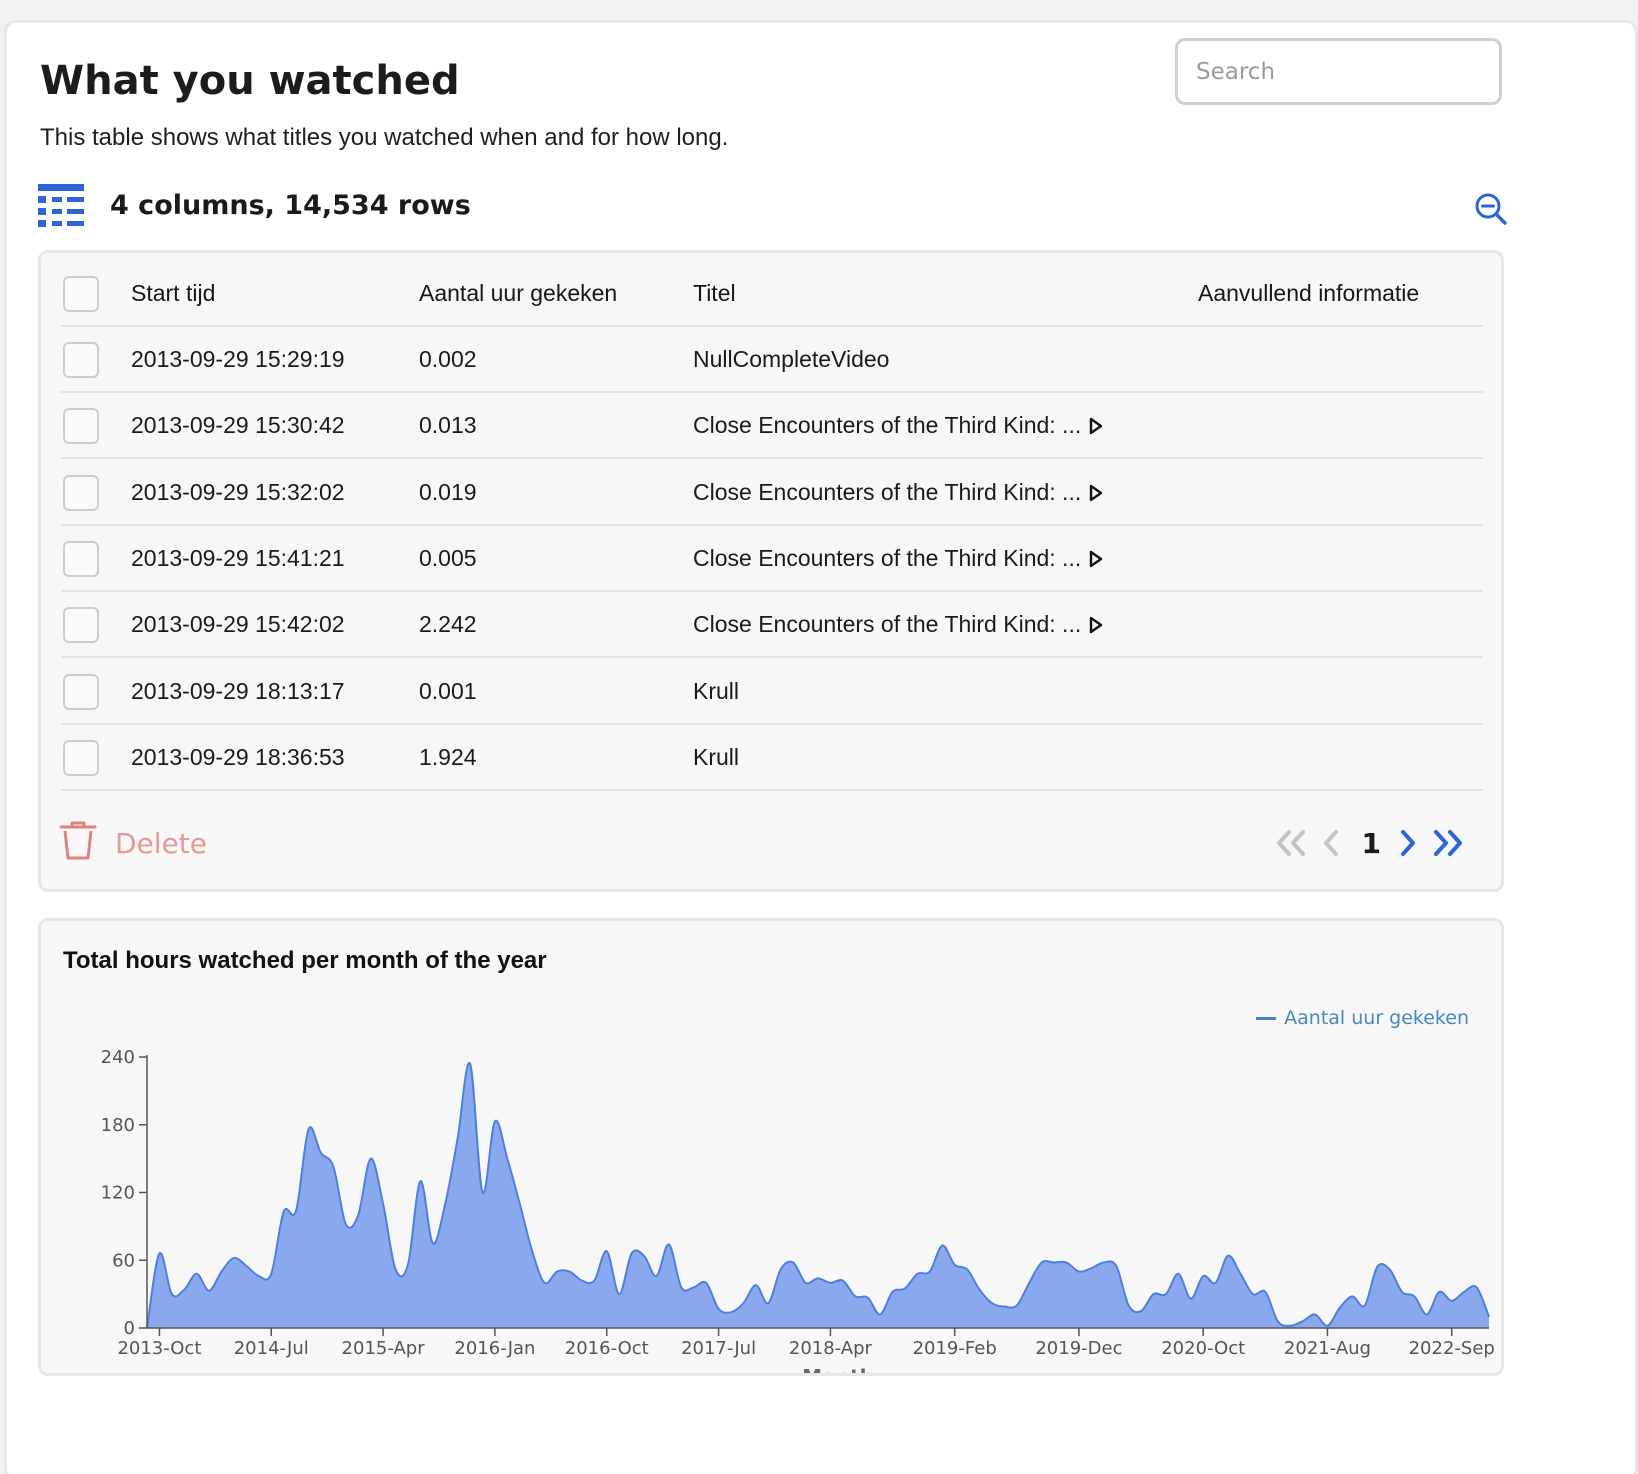  I want to click on cell-hours-watched: 1.924, so click(448, 757).